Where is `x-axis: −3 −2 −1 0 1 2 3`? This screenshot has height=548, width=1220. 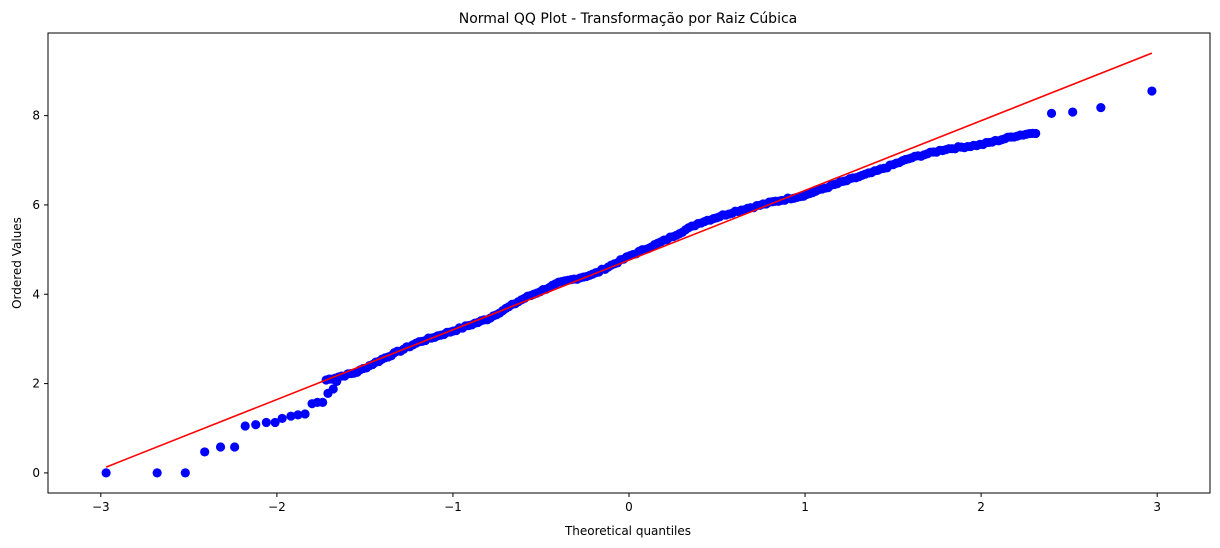
x-axis: −3 −2 −1 0 1 2 3 is located at coordinates (626, 503).